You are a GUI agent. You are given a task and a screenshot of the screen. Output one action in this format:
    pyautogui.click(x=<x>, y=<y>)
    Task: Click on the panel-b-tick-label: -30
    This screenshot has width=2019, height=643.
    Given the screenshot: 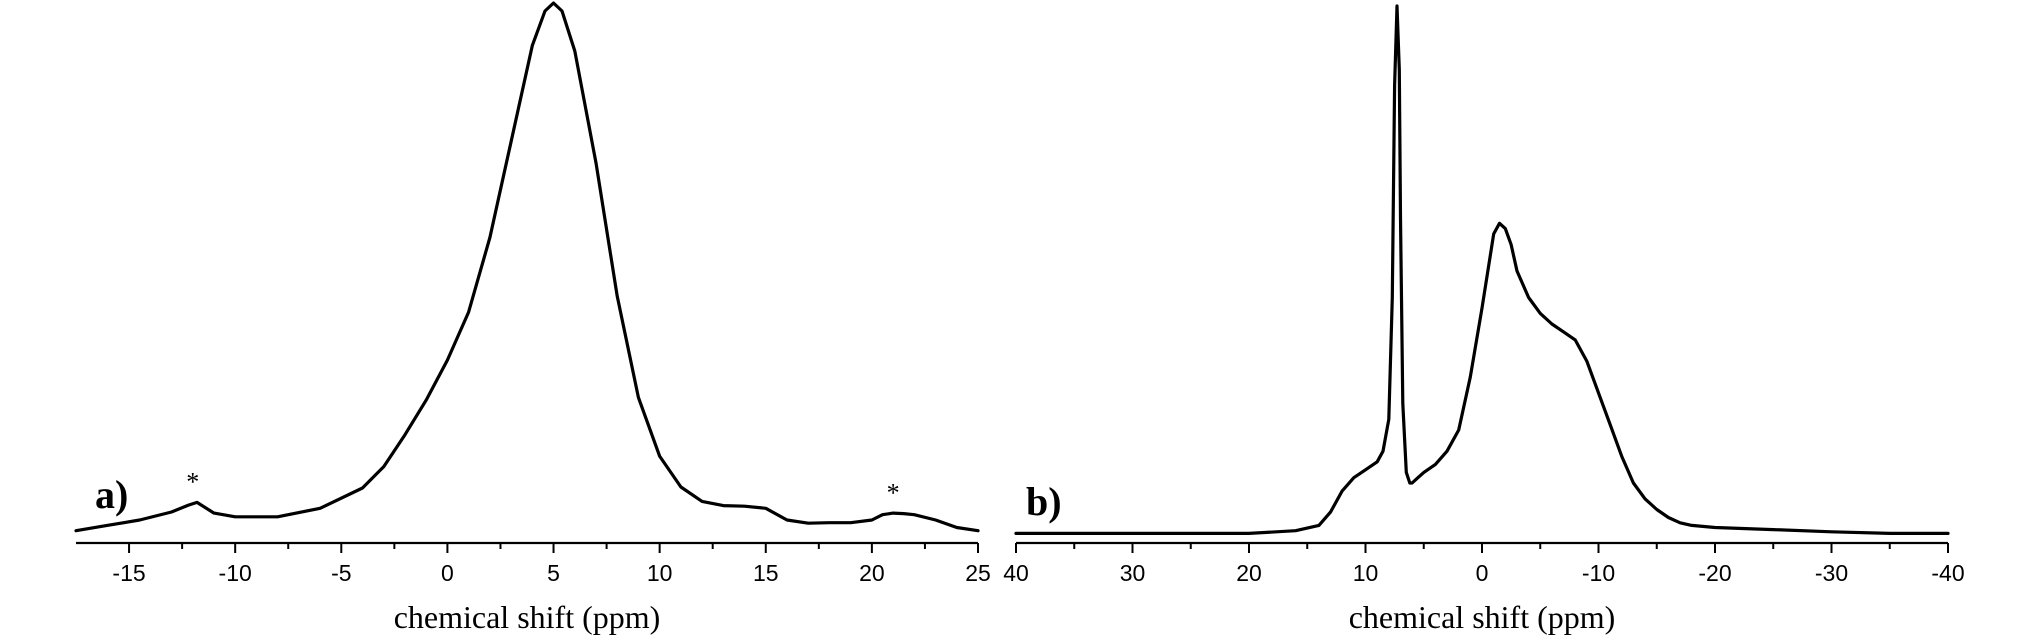 What is the action you would take?
    pyautogui.click(x=1831, y=573)
    